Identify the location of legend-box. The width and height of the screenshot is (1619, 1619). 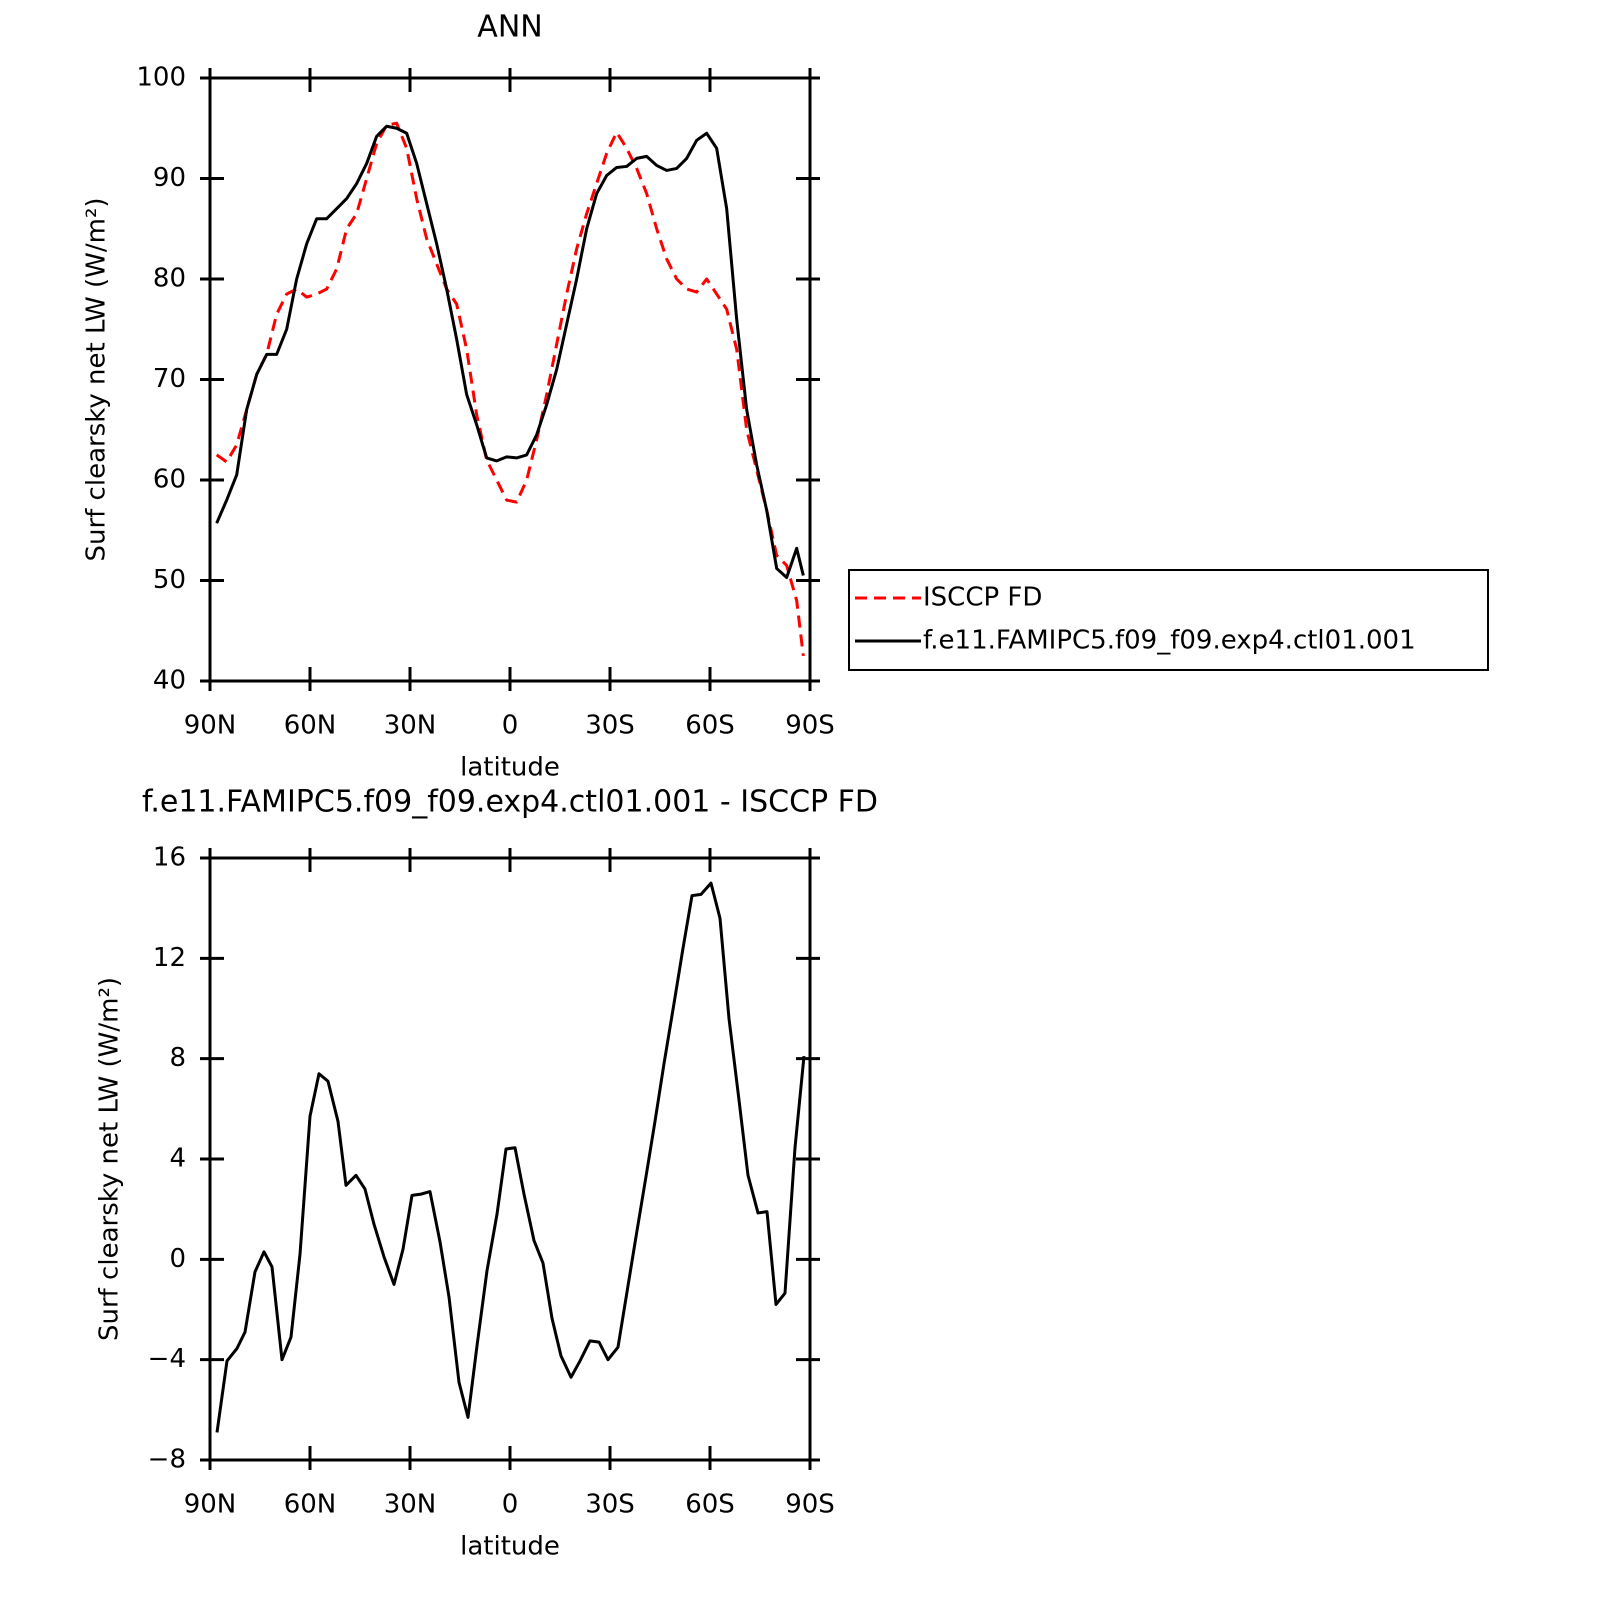
(1168, 620).